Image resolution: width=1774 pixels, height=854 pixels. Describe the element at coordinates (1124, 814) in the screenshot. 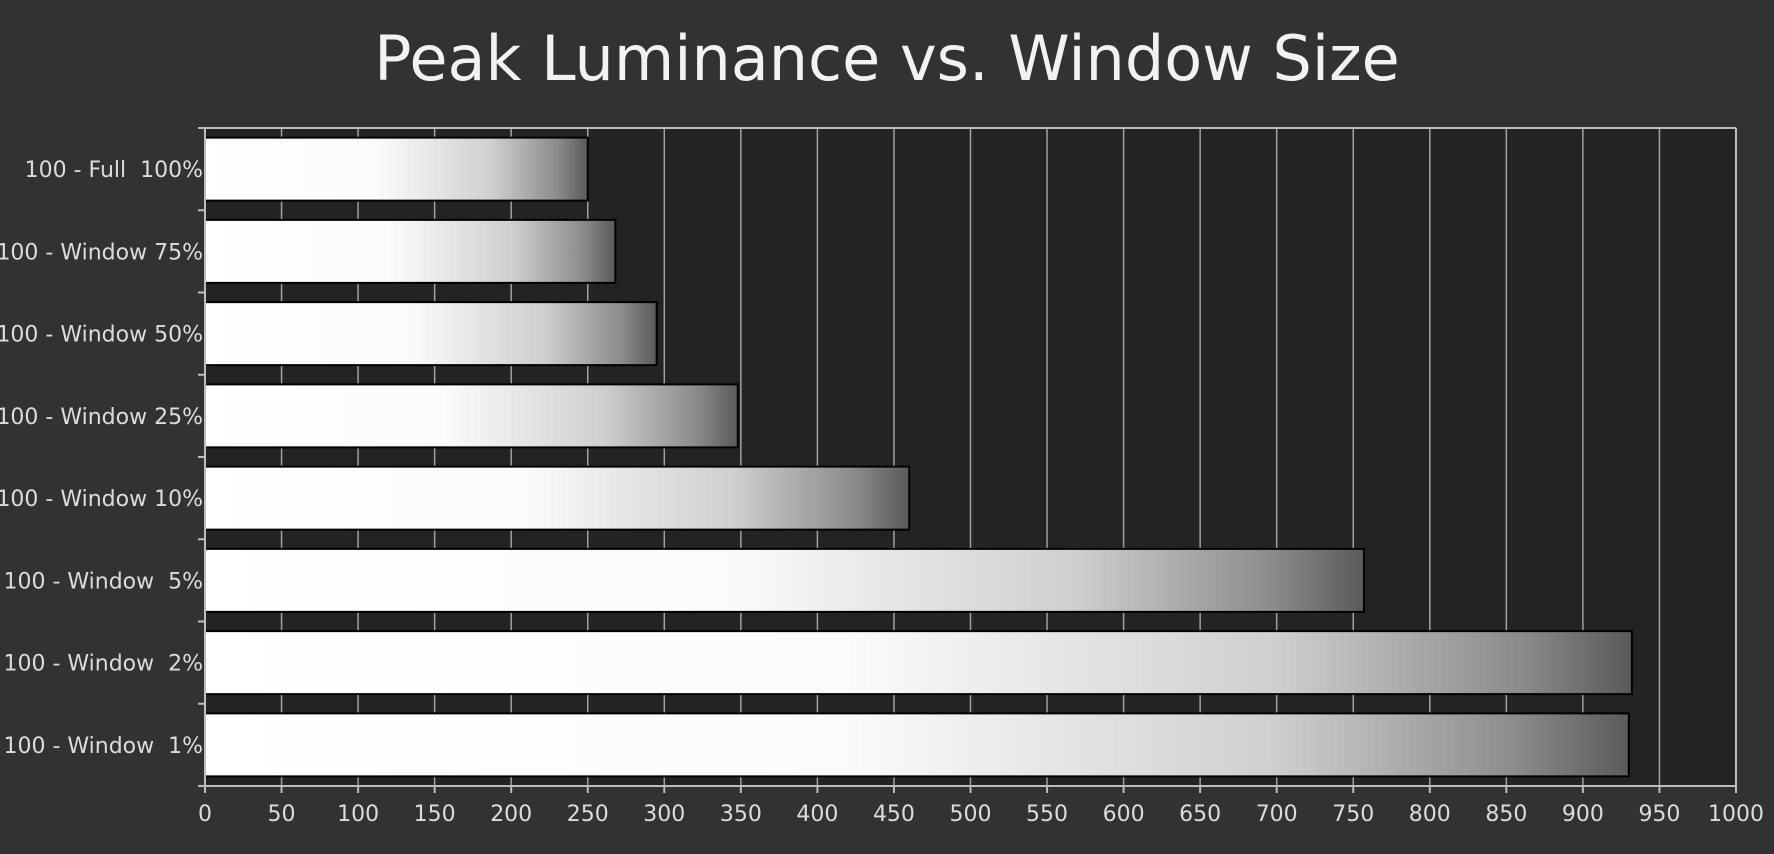

I see `x-tick-label: 600` at that location.